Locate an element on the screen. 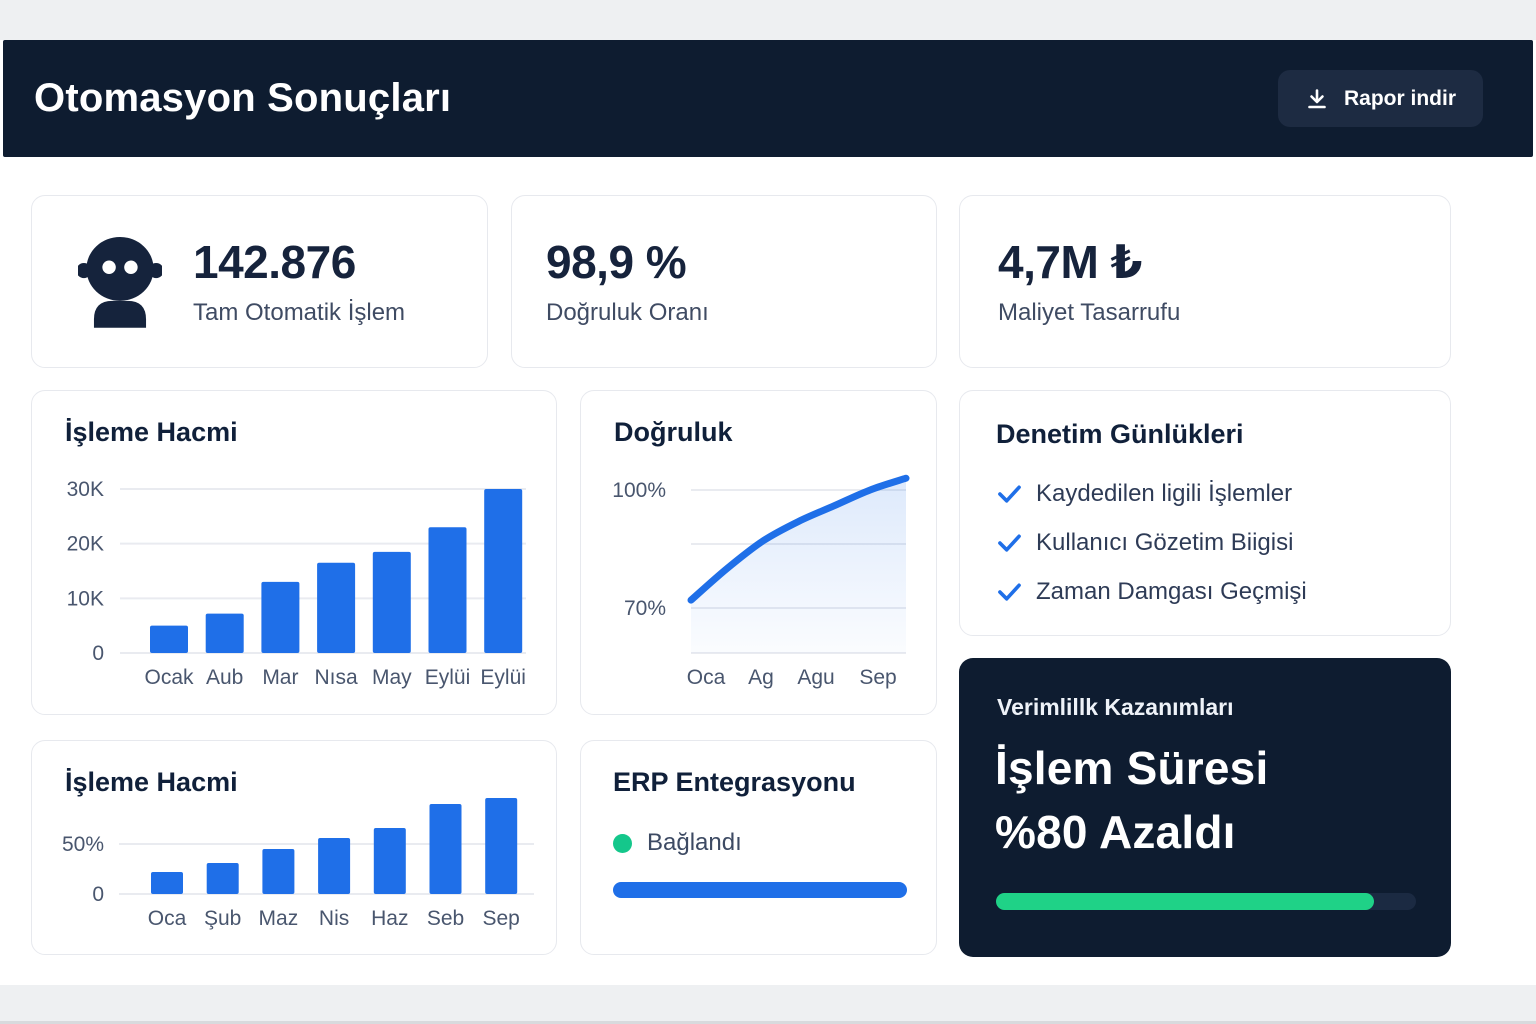 The image size is (1536, 1024). download-button-label: Rapor indir is located at coordinates (1399, 98).